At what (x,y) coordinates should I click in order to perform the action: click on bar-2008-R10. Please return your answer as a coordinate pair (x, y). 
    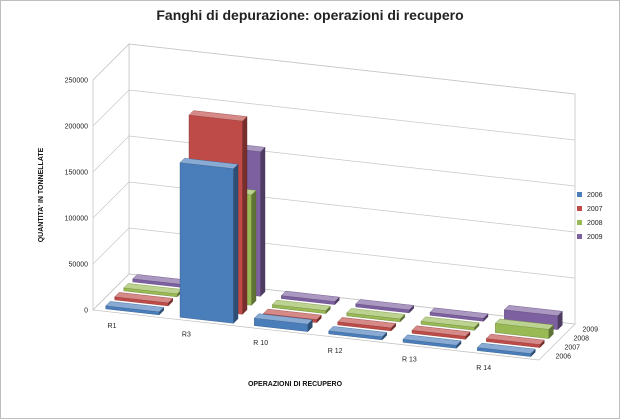
    Looking at the image, I should click on (301, 307).